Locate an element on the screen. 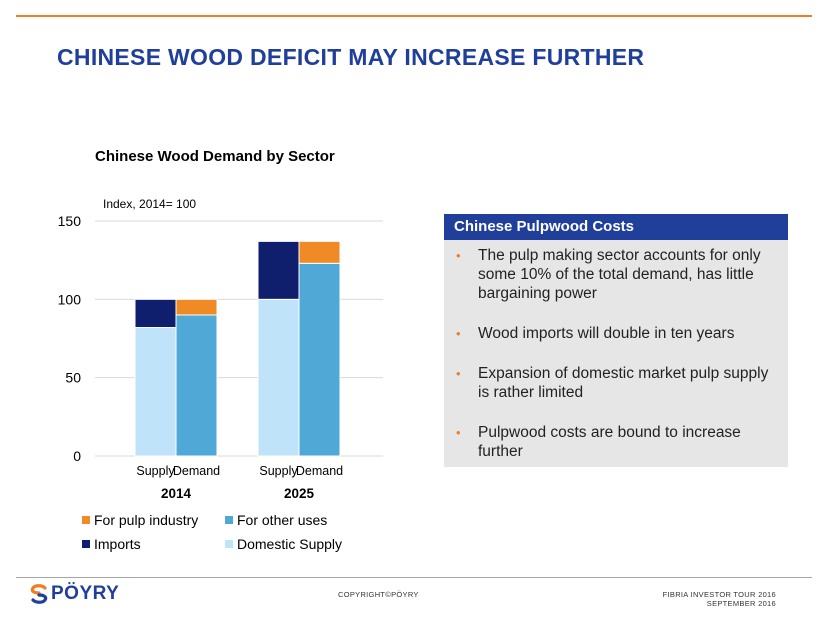  legend-label: For other uses is located at coordinates (282, 520).